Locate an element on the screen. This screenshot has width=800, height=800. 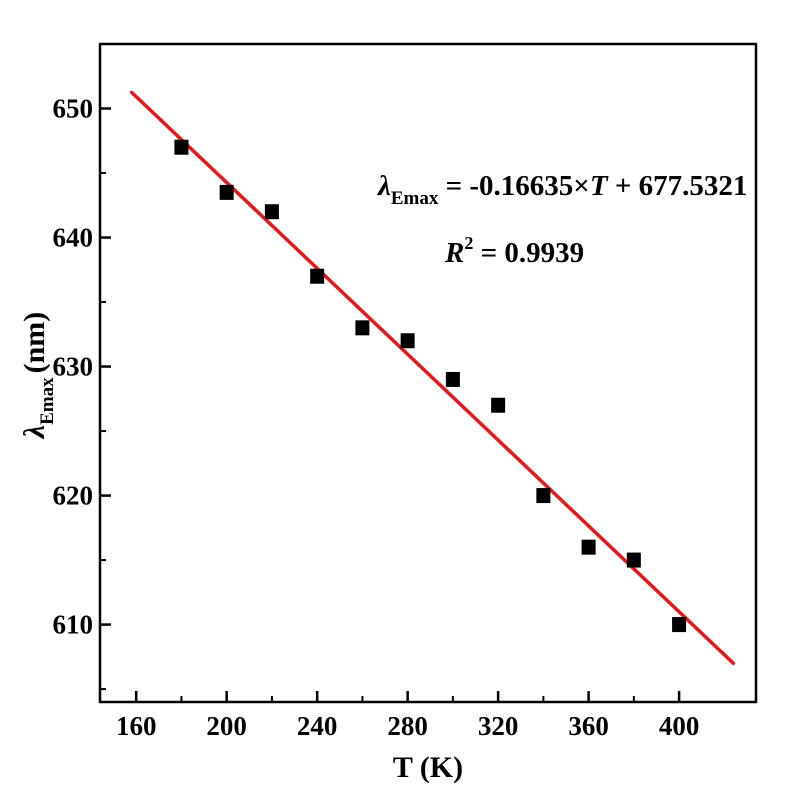
equation-annotation: λEmax = -0.16635×T + 677.5321 is located at coordinates (562, 189).